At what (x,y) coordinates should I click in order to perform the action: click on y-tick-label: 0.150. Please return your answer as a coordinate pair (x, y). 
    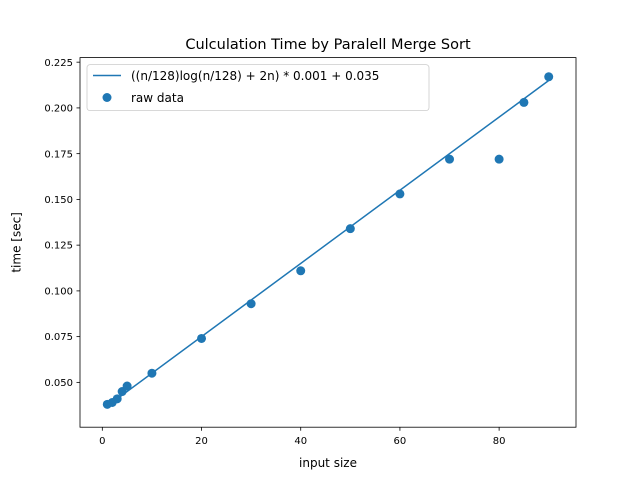
    Looking at the image, I should click on (58, 200).